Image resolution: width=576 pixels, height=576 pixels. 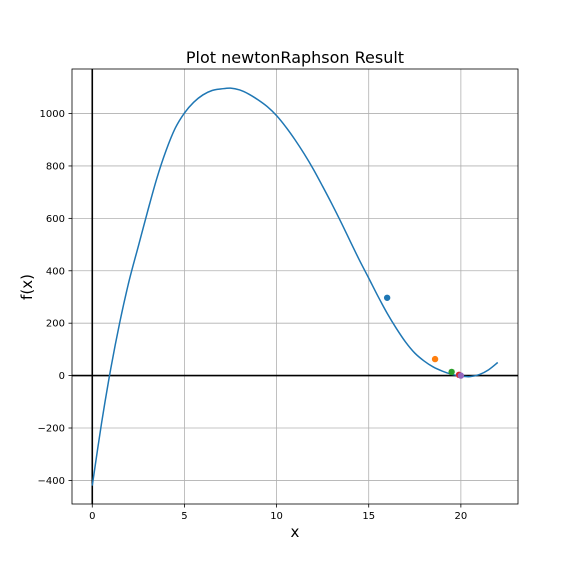 I want to click on x-axis-label: x, so click(x=295, y=532).